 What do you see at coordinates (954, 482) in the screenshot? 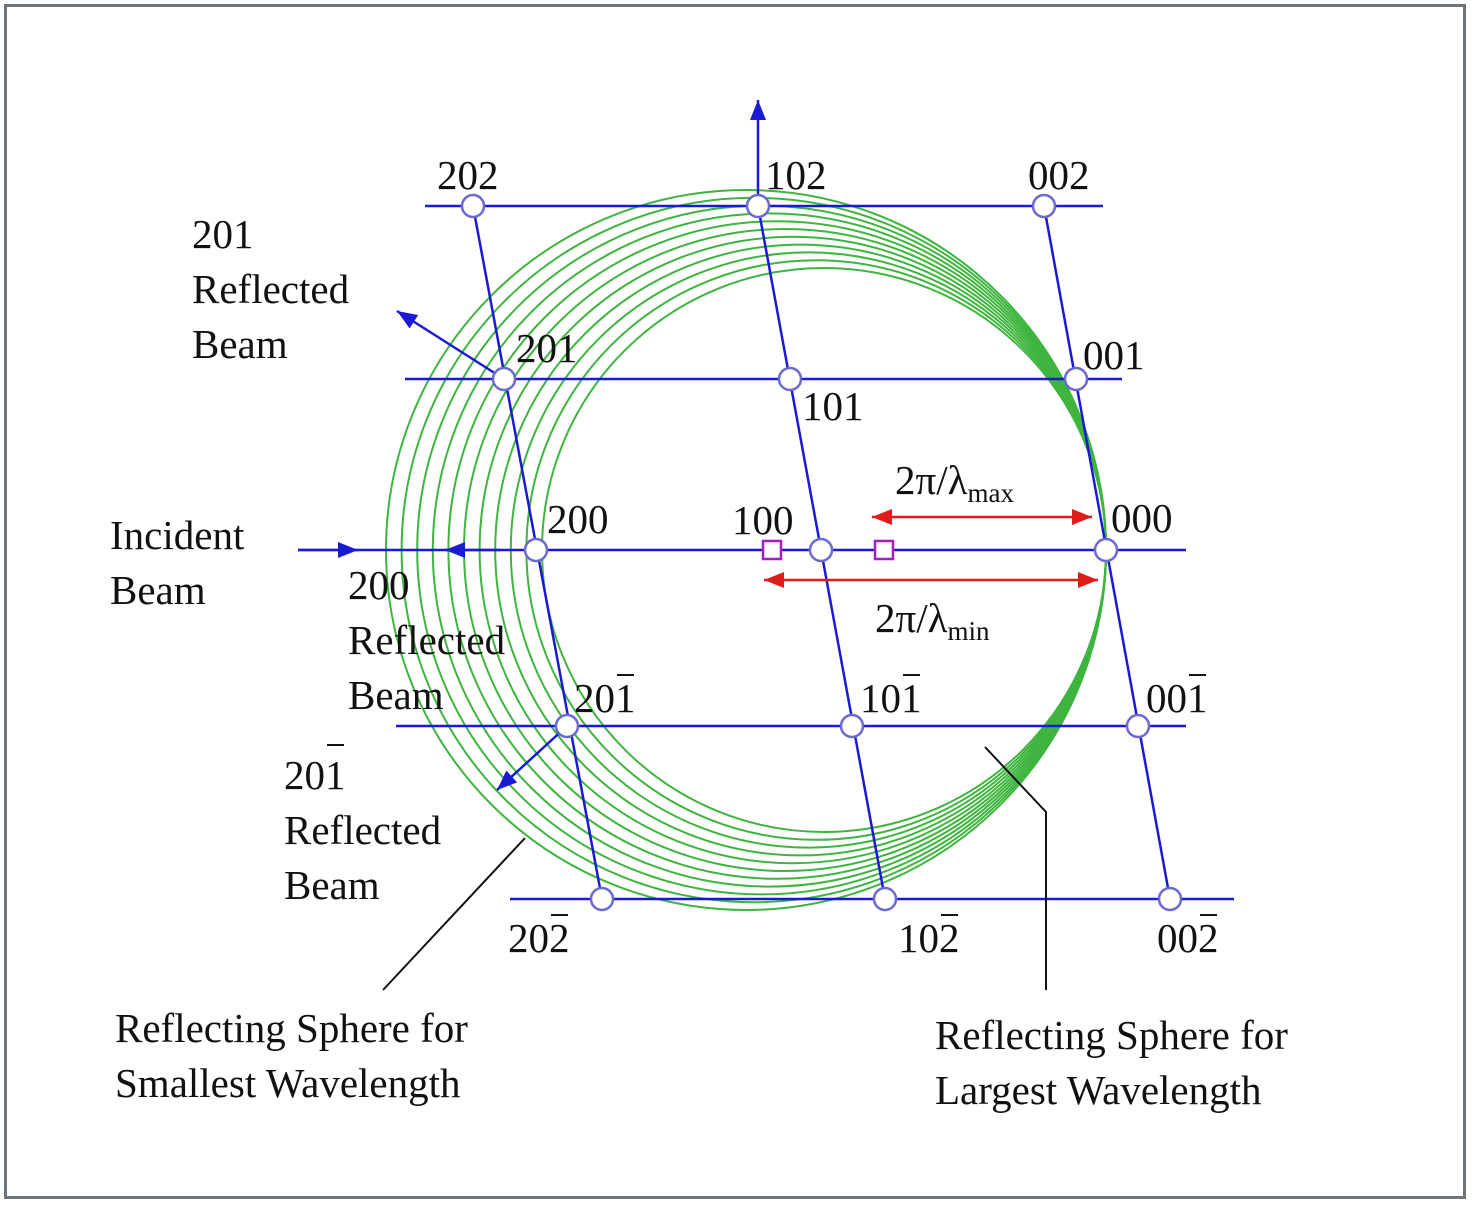
I see `lambda-max-label: 2π/λmax` at bounding box center [954, 482].